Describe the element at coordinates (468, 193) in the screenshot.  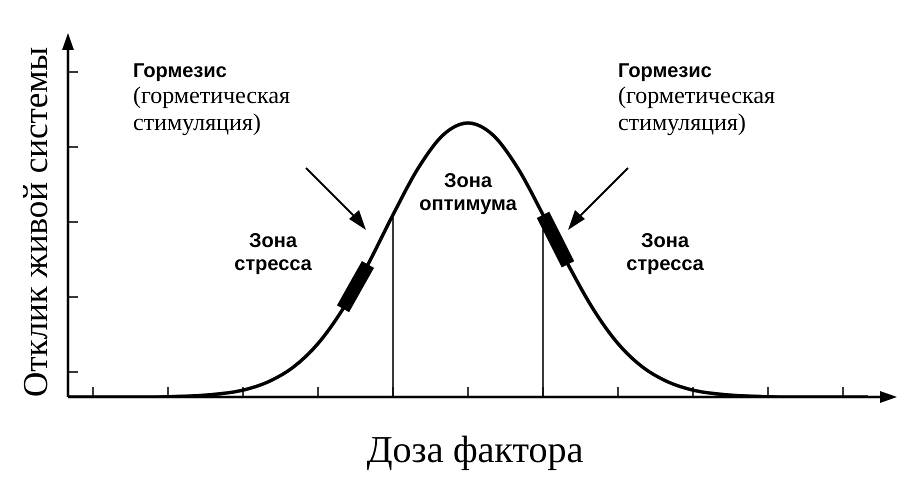
I see `annotation: Зона оптимума` at that location.